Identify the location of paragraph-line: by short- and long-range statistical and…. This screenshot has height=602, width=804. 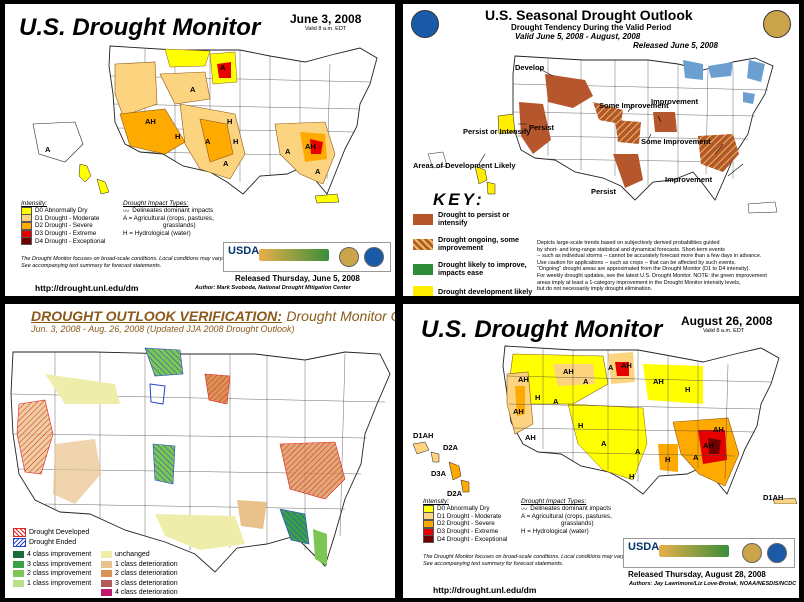
(631, 249).